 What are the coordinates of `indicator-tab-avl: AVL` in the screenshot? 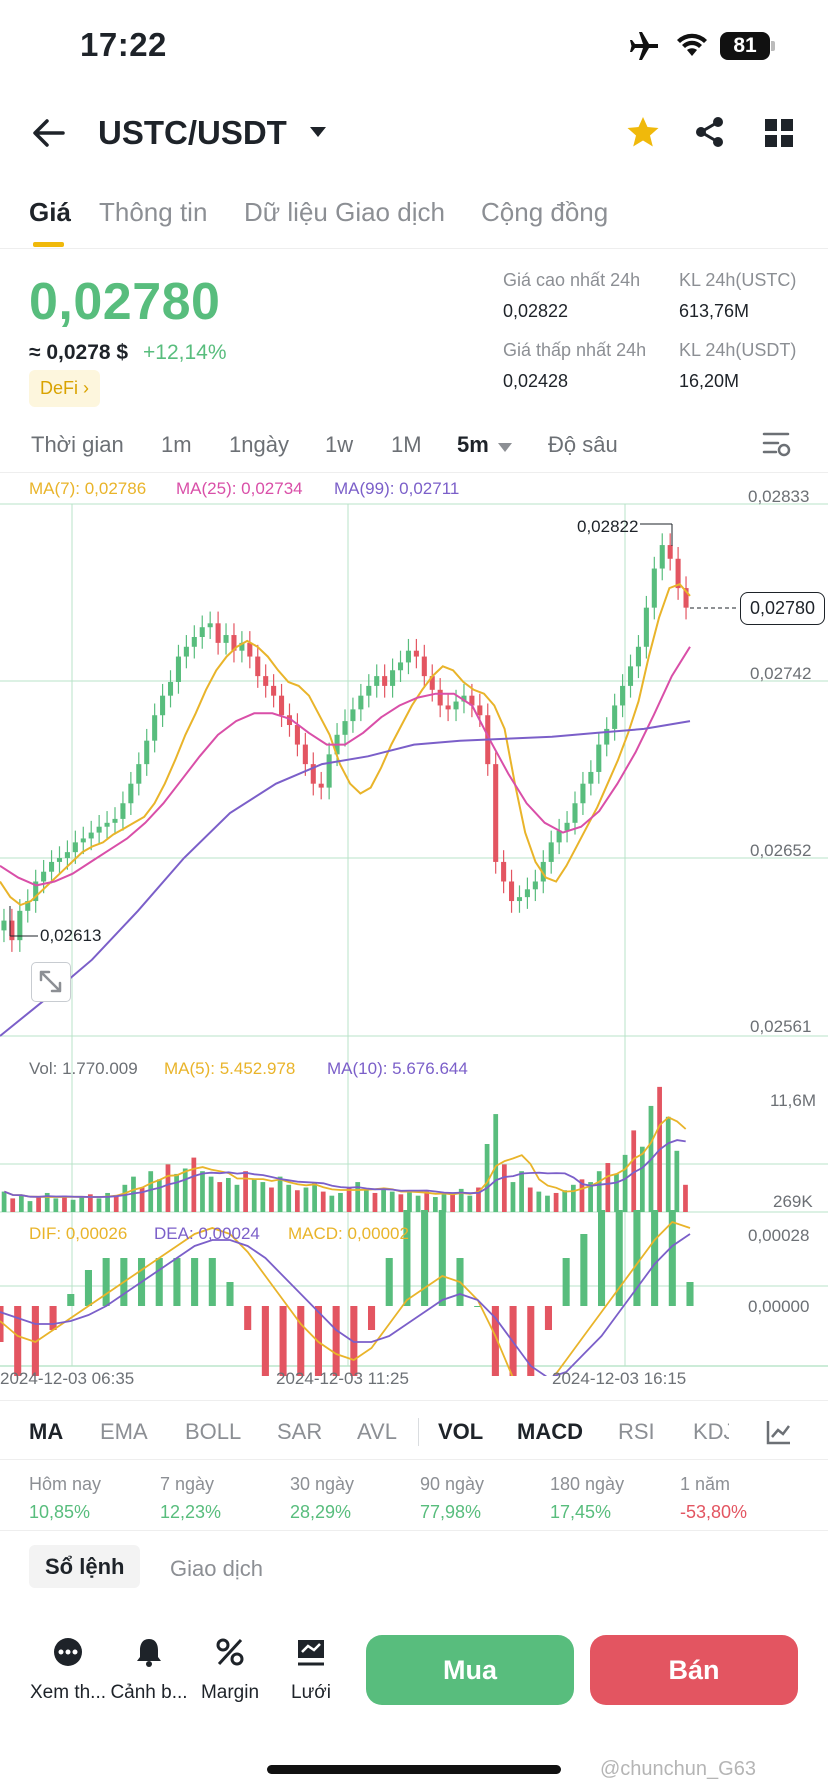 It's located at (377, 1431).